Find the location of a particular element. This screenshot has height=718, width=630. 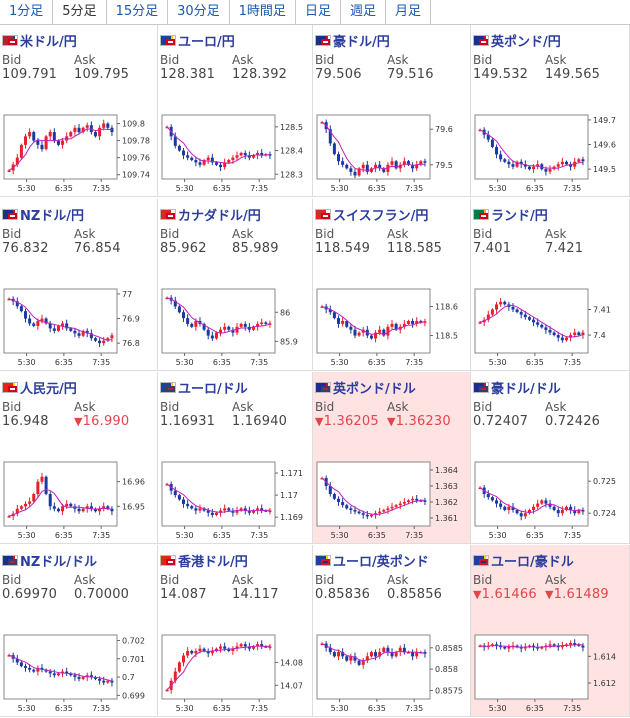

pair-title: ユーロ/ドル is located at coordinates (204, 387).